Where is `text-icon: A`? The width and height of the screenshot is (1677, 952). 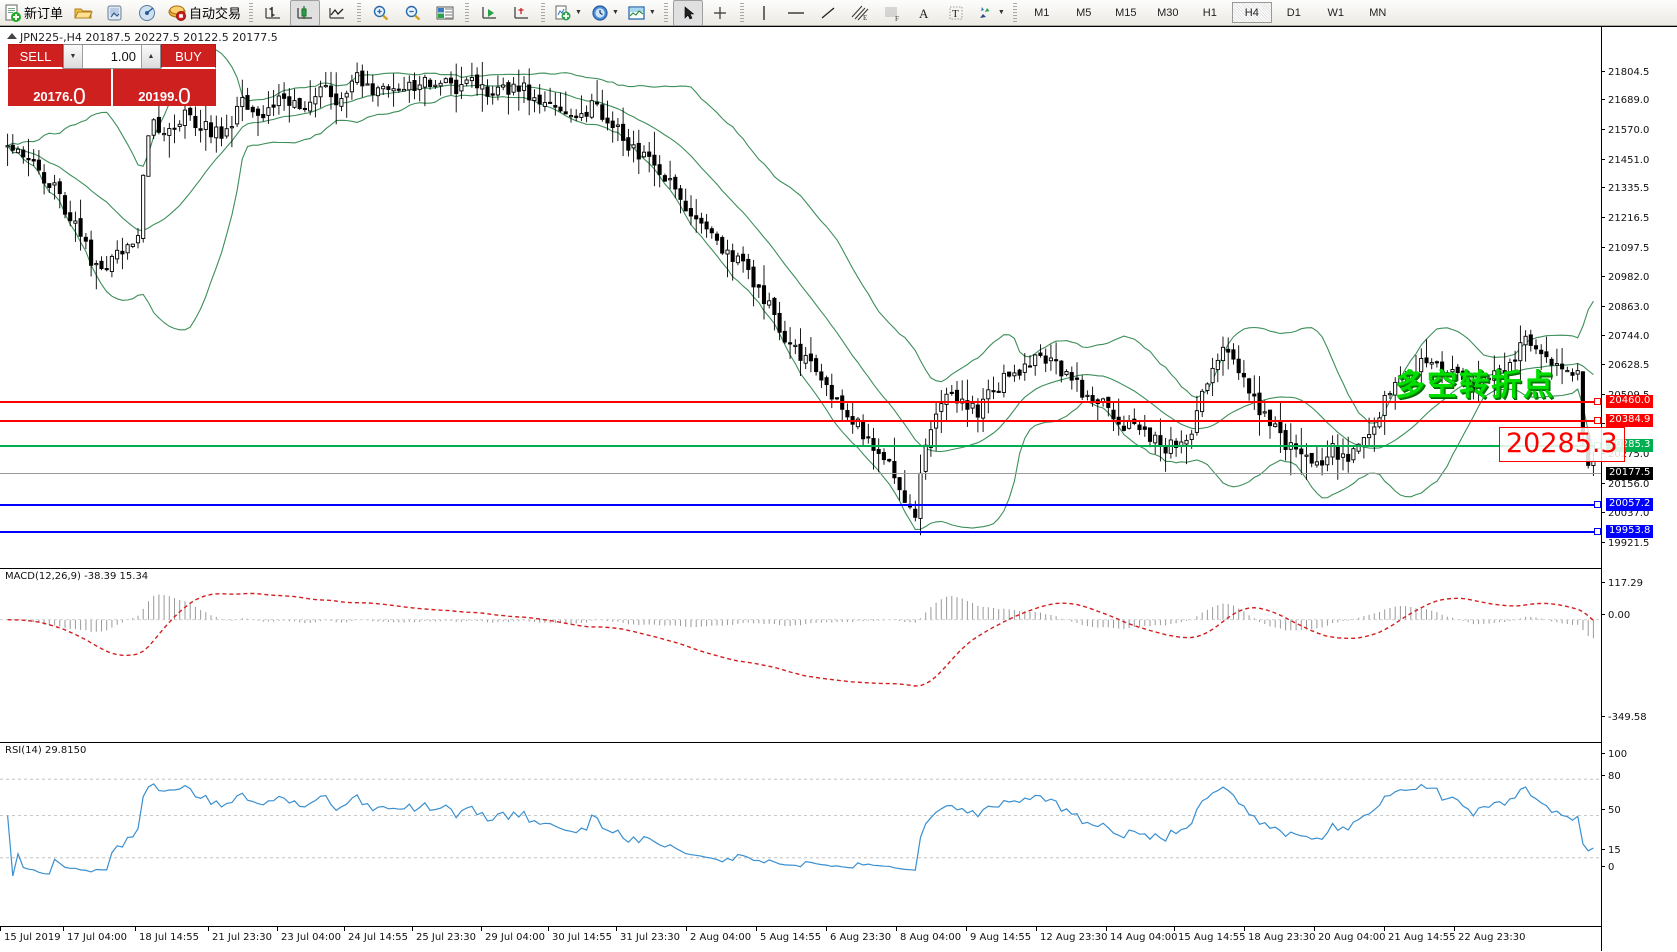
text-icon: A is located at coordinates (924, 13).